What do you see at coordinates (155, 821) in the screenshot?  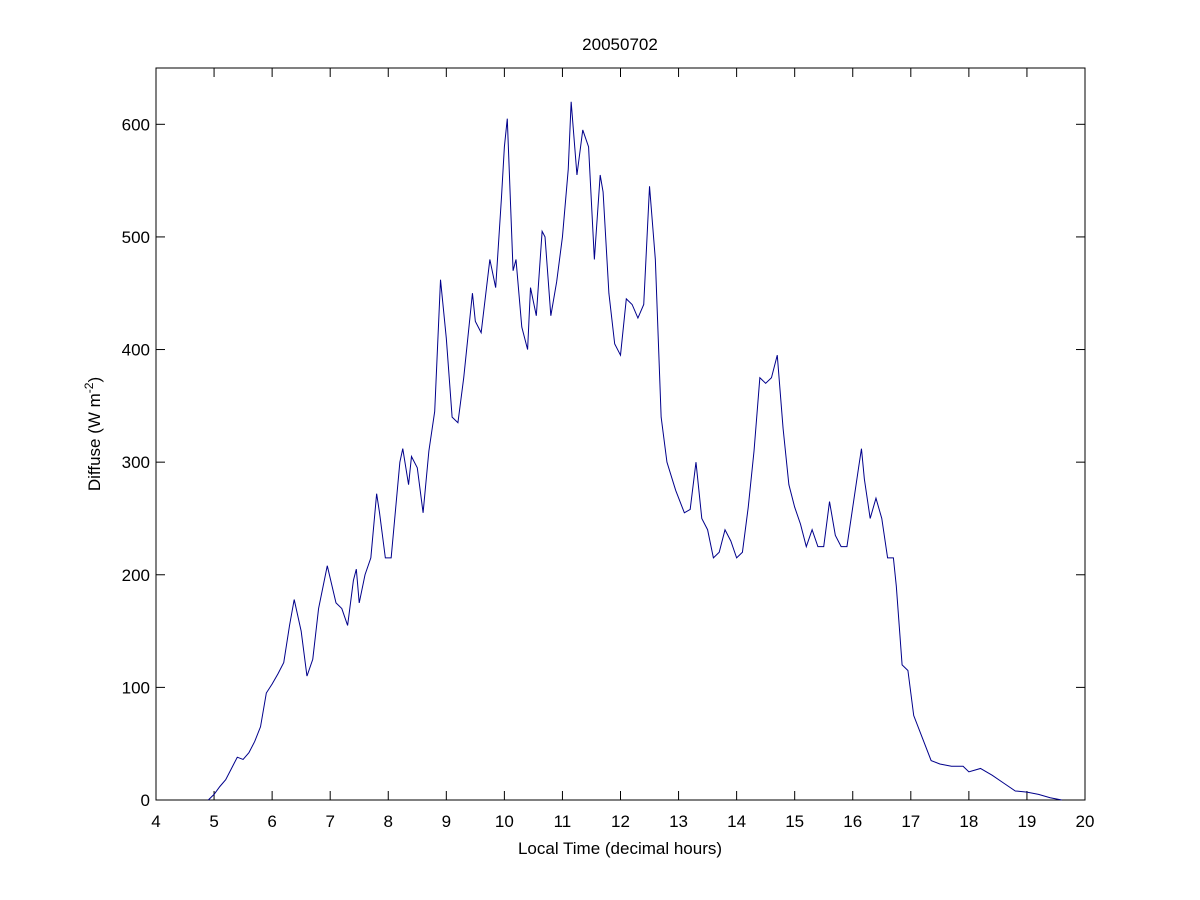 I see `x-tick-label: 4` at bounding box center [155, 821].